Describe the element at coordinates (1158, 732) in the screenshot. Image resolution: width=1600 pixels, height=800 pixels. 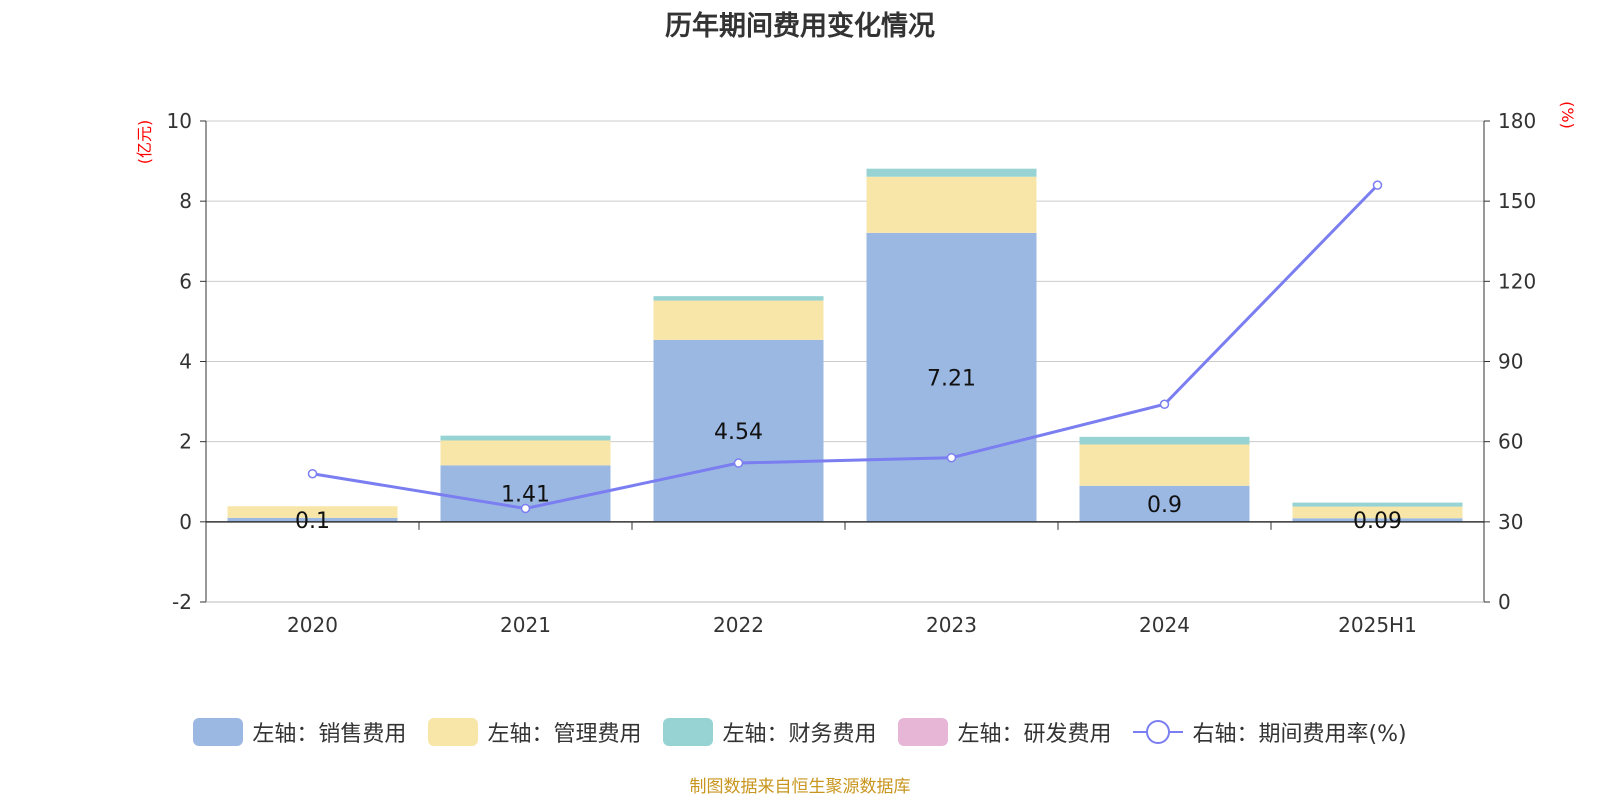
I see `legend-swatch-rate` at that location.